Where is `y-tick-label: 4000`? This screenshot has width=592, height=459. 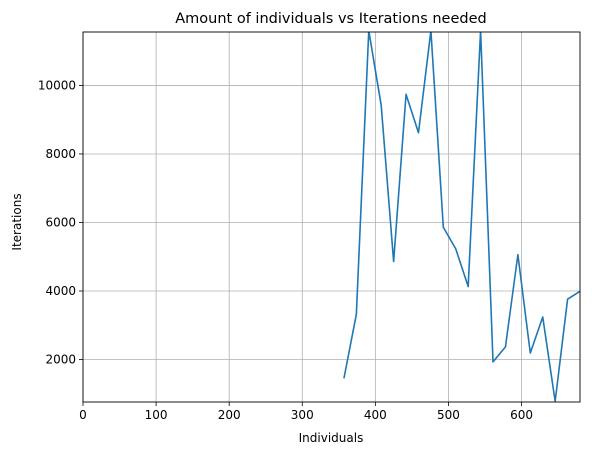
y-tick-label: 4000 is located at coordinates (60, 291).